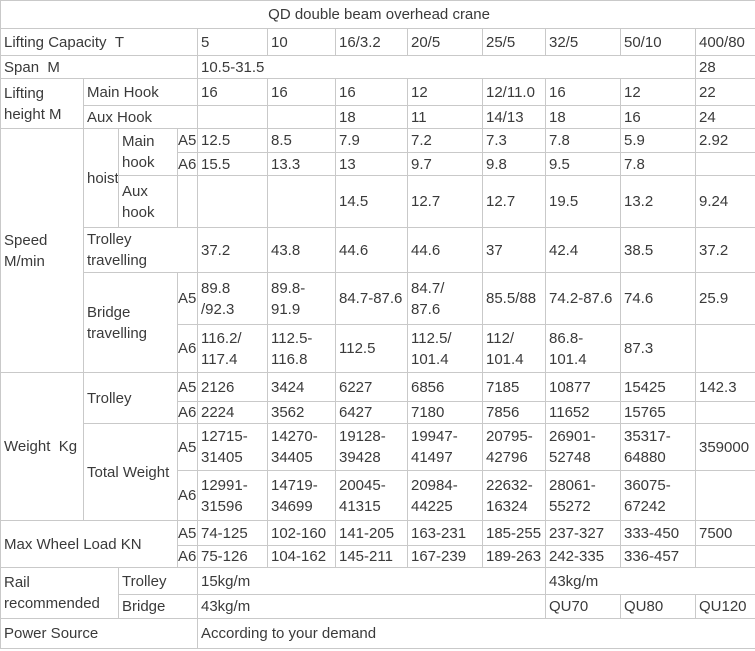  Describe the element at coordinates (232, 447) in the screenshot. I see `total-weight-a5-value: 12715- 31405` at that location.